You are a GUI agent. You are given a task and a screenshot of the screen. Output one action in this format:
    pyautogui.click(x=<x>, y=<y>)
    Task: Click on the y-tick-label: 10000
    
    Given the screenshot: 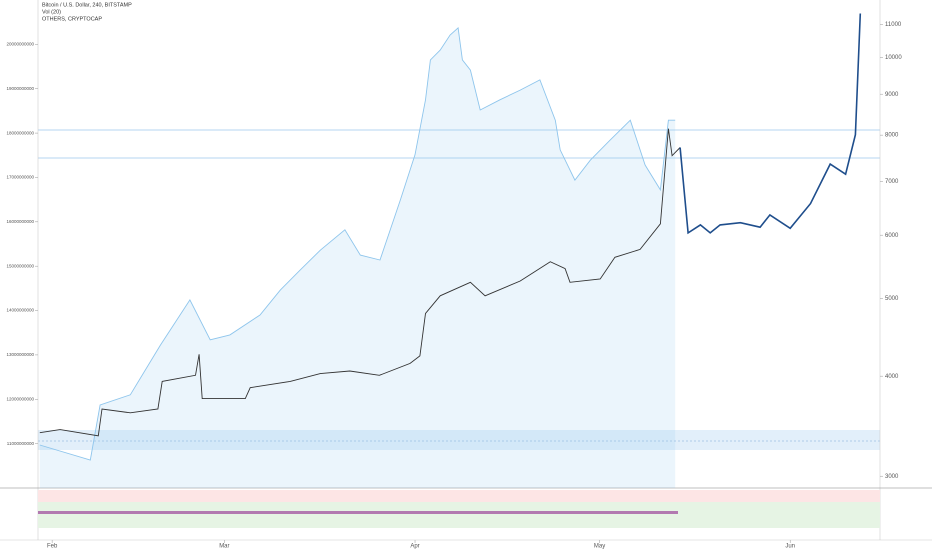 What is the action you would take?
    pyautogui.click(x=893, y=58)
    